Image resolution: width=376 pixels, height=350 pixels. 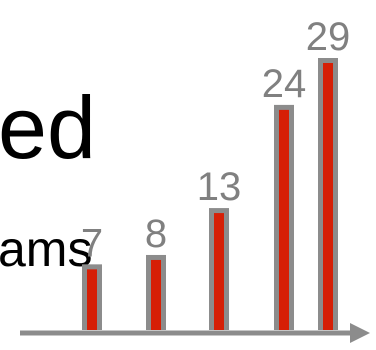 I want to click on x-axis, so click(x=195, y=333).